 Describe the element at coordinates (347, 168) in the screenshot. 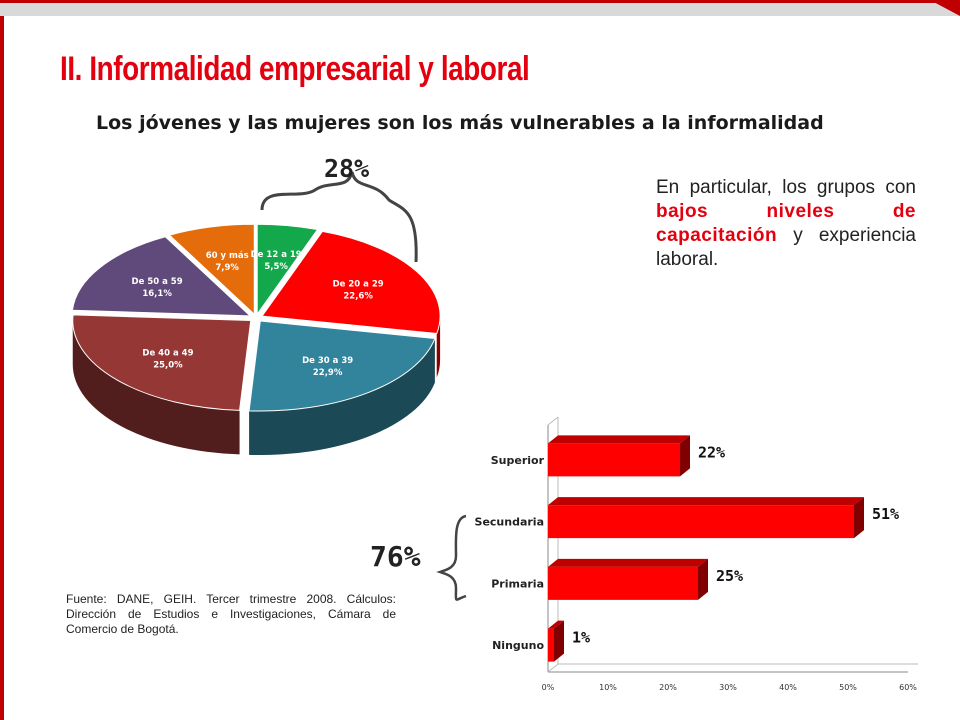

I see `pie-bracket-label: 28%` at that location.